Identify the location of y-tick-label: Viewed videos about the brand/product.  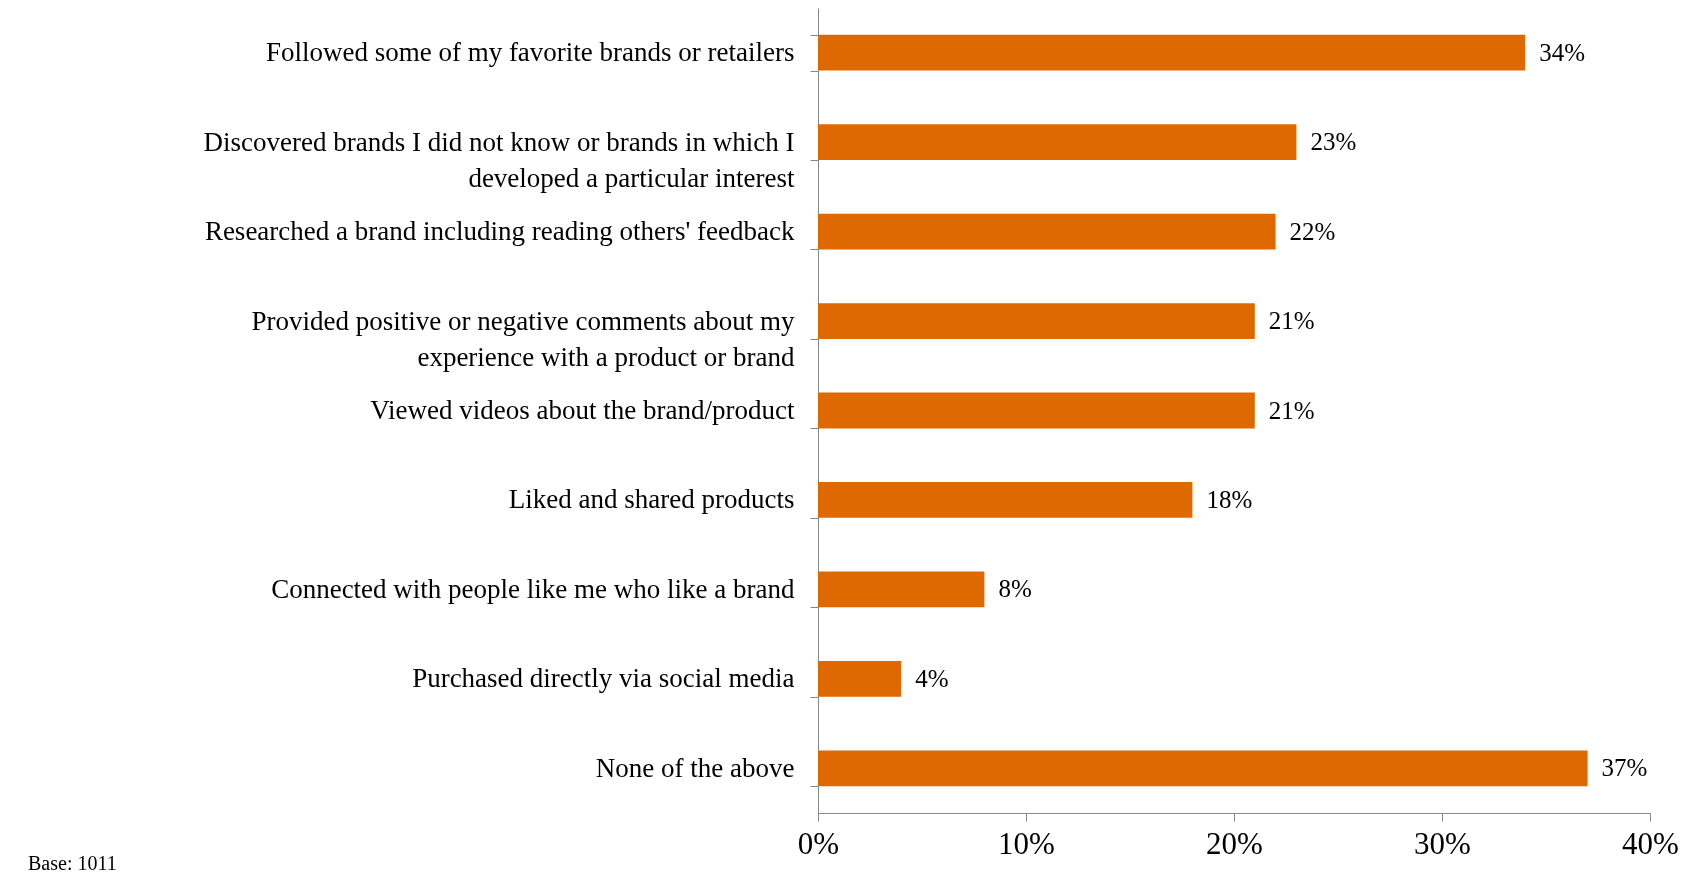
(582, 410).